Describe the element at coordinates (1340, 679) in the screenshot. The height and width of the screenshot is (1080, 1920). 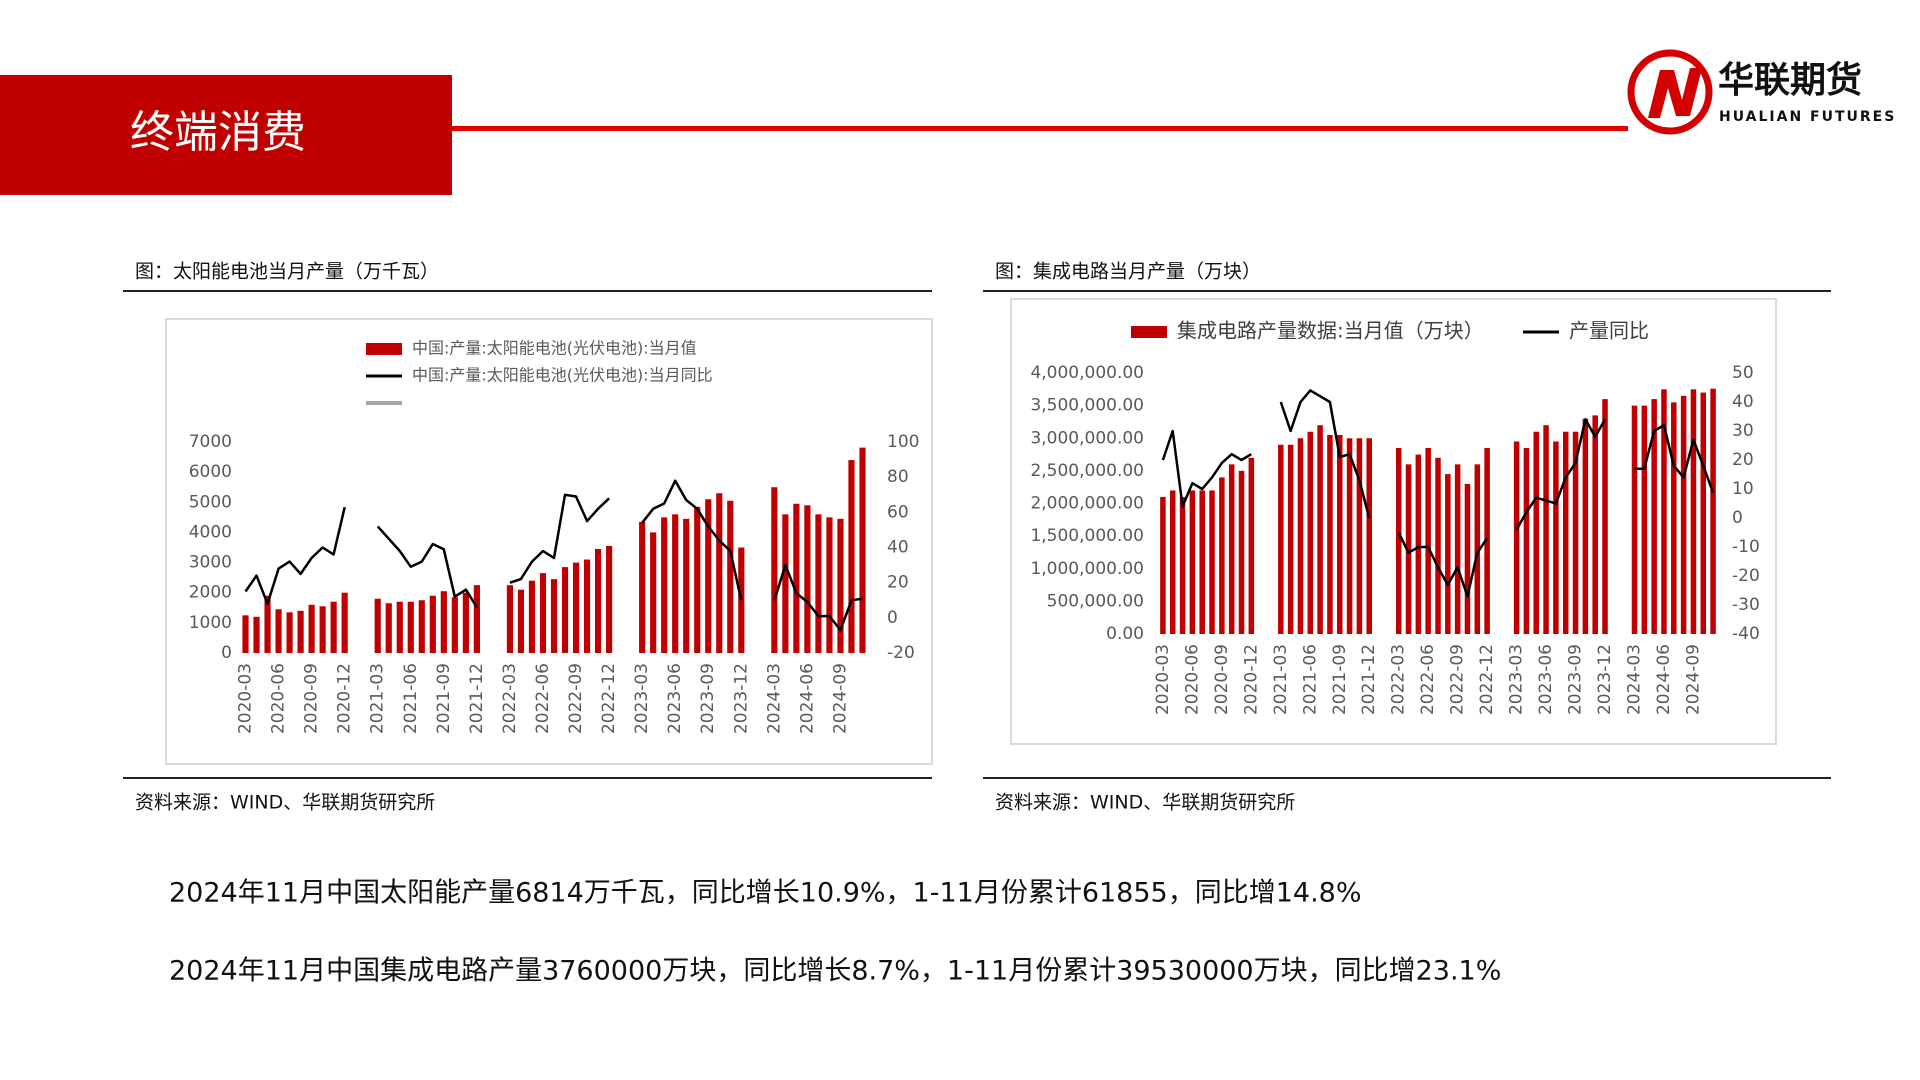
I see `x-tick-label: 2021-09` at that location.